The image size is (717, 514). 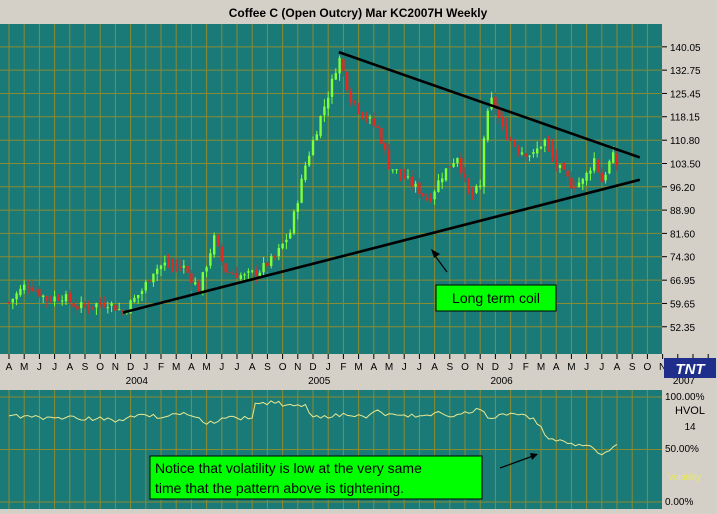 What do you see at coordinates (685, 477) in the screenshot?
I see `vol-legend: Volatility` at bounding box center [685, 477].